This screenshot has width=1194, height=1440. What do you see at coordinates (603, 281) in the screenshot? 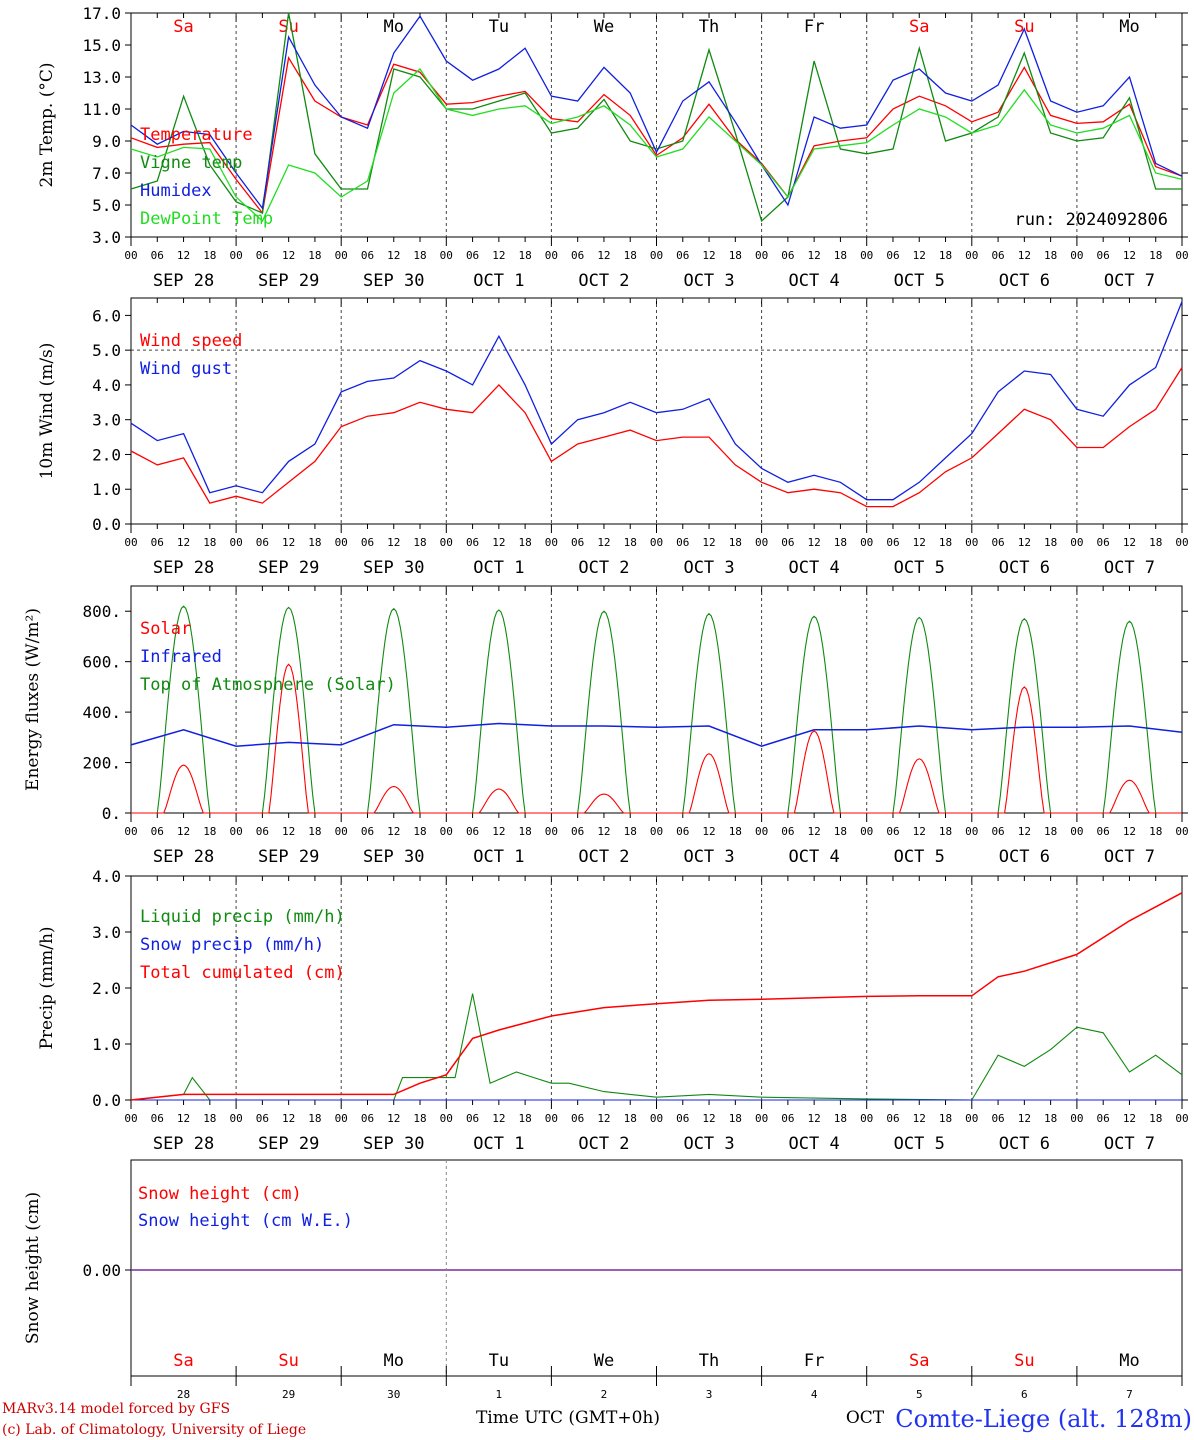
I see `date-label: OCT 2` at bounding box center [603, 281].